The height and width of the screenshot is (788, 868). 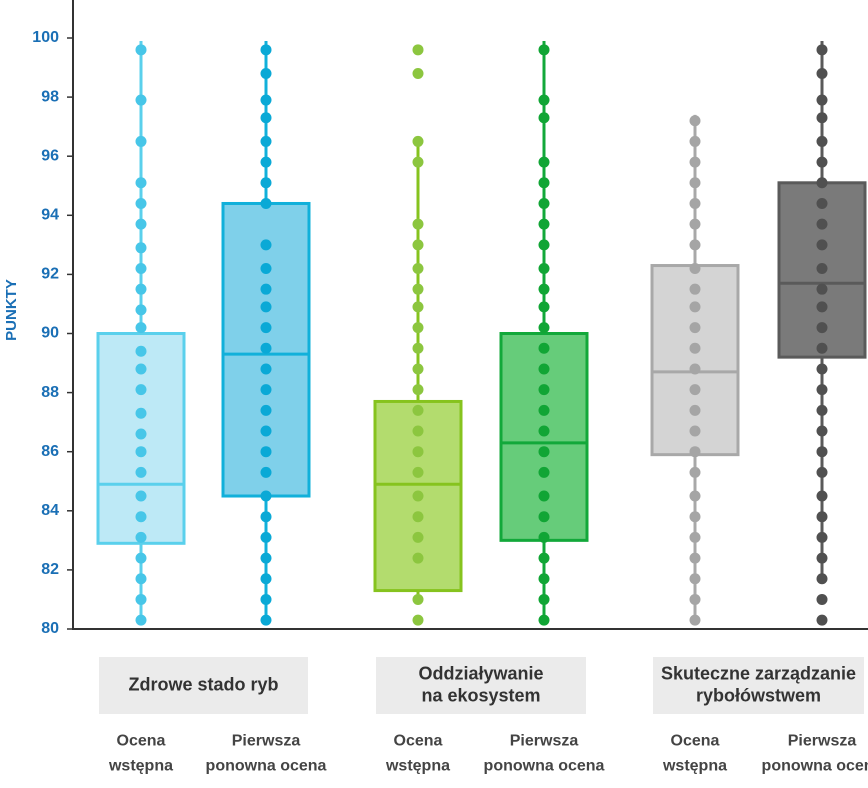 I want to click on group-label: Skuteczne zarządzanie rybołówstwem, so click(x=758, y=684).